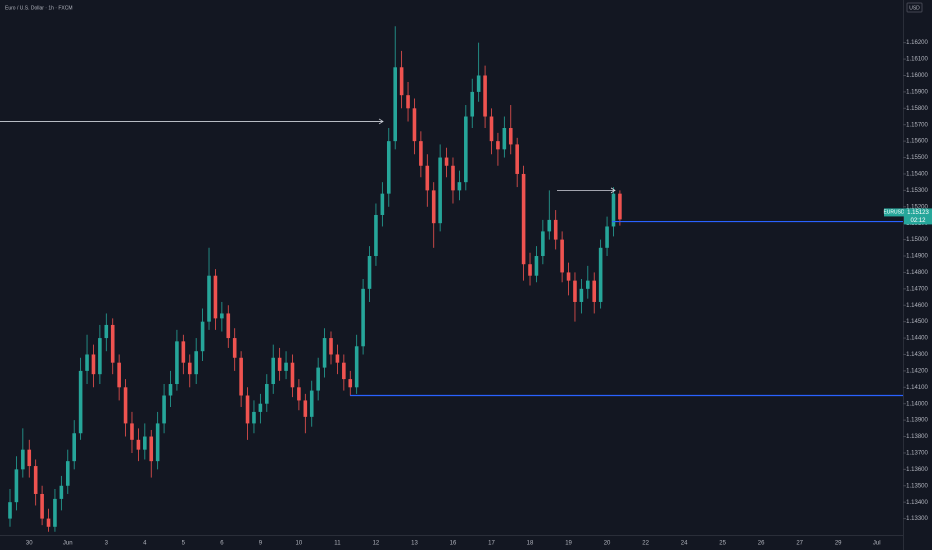  What do you see at coordinates (917, 60) in the screenshot?
I see `y-tick-label: 1.16100` at bounding box center [917, 60].